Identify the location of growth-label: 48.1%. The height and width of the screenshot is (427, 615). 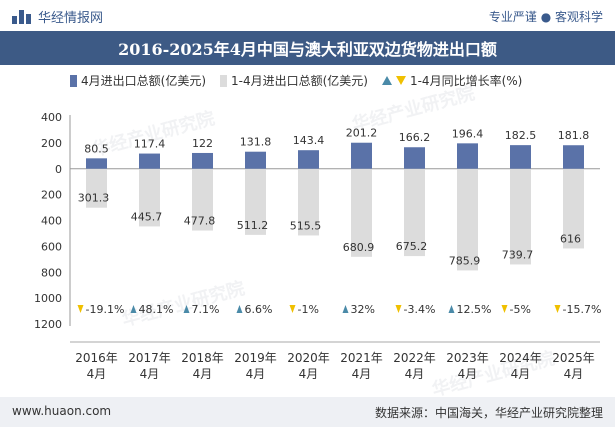
(156, 309).